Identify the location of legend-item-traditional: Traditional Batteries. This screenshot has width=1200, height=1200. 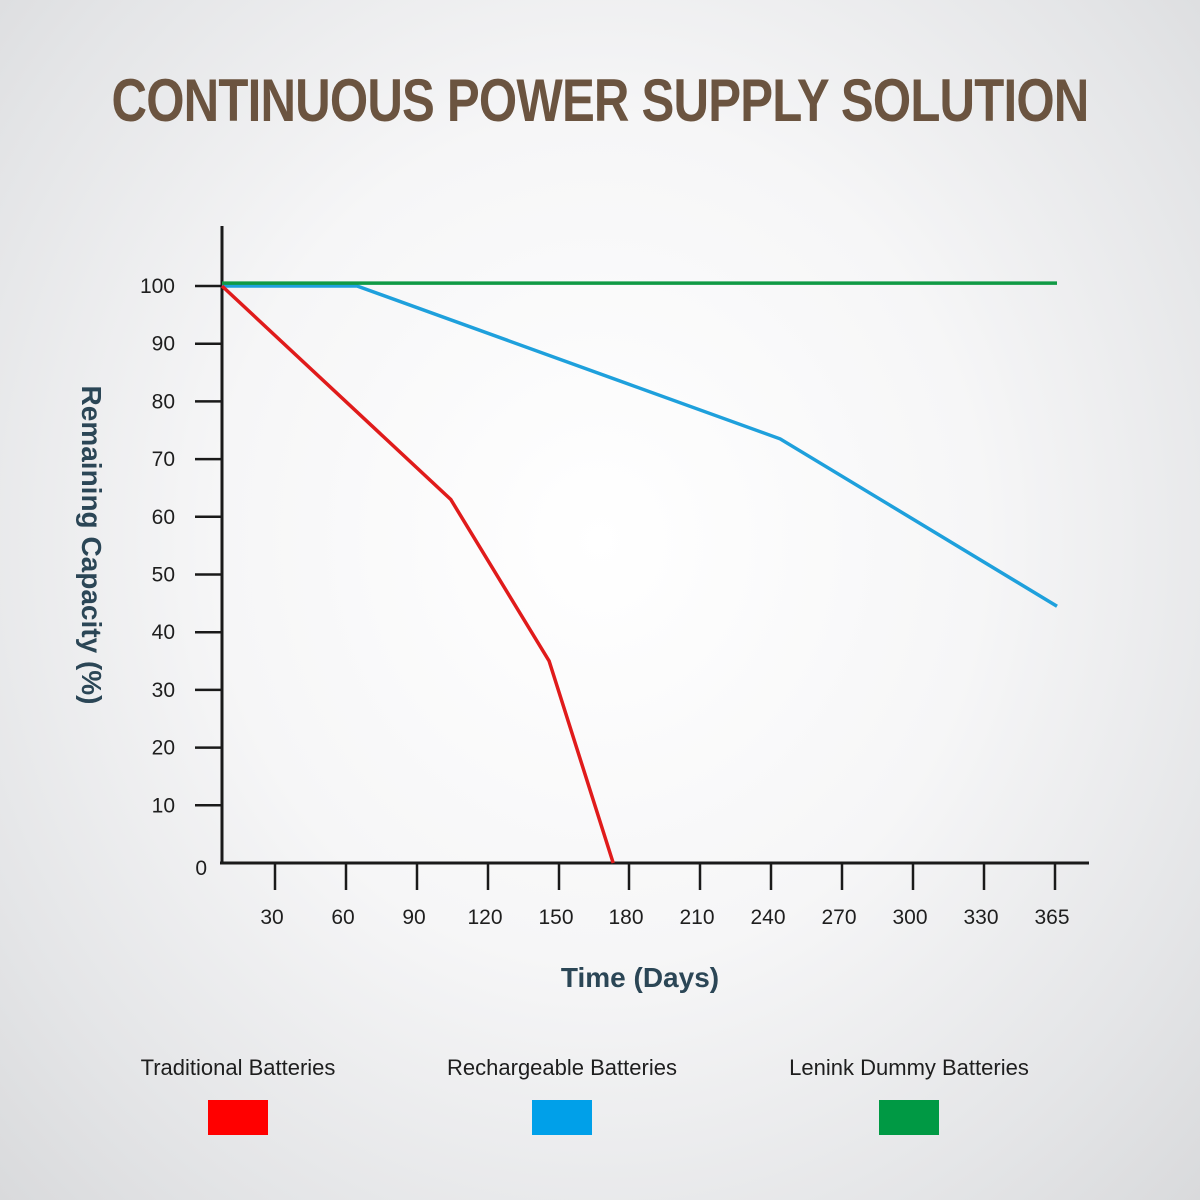
(238, 1094).